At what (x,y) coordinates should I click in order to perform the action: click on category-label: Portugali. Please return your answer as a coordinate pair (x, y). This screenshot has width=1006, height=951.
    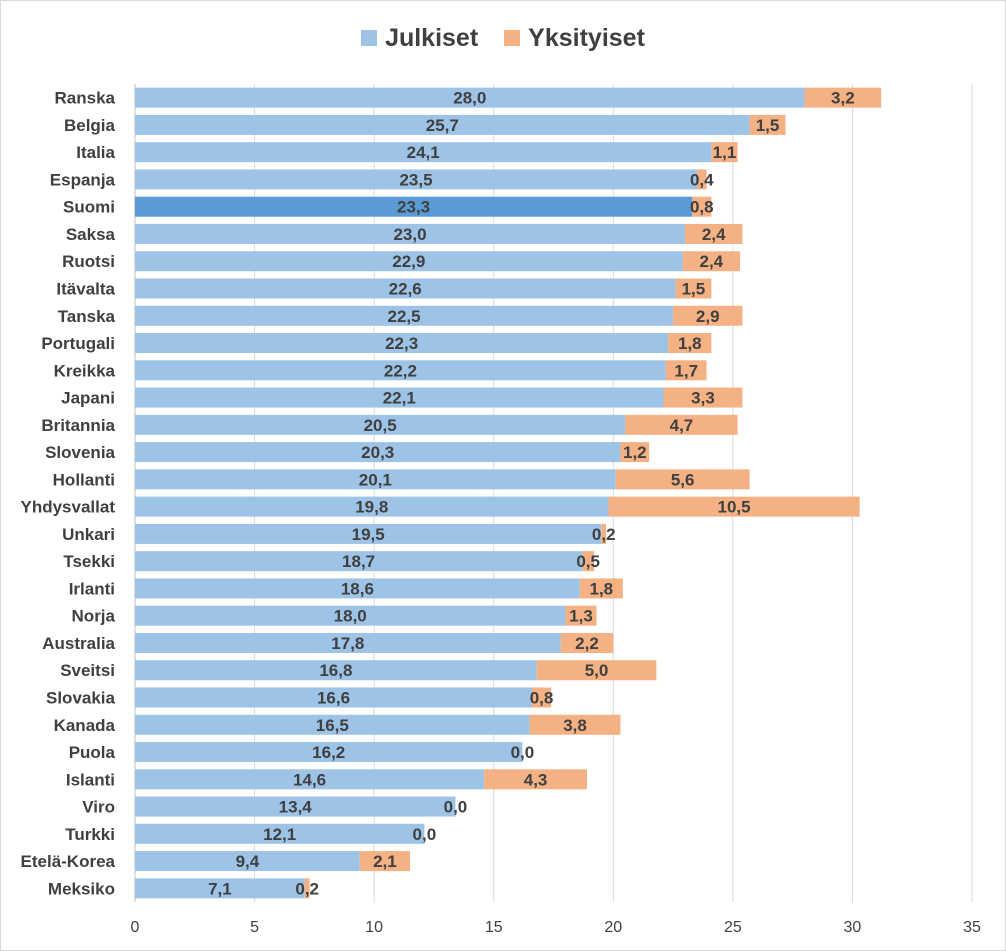
    Looking at the image, I should click on (78, 343).